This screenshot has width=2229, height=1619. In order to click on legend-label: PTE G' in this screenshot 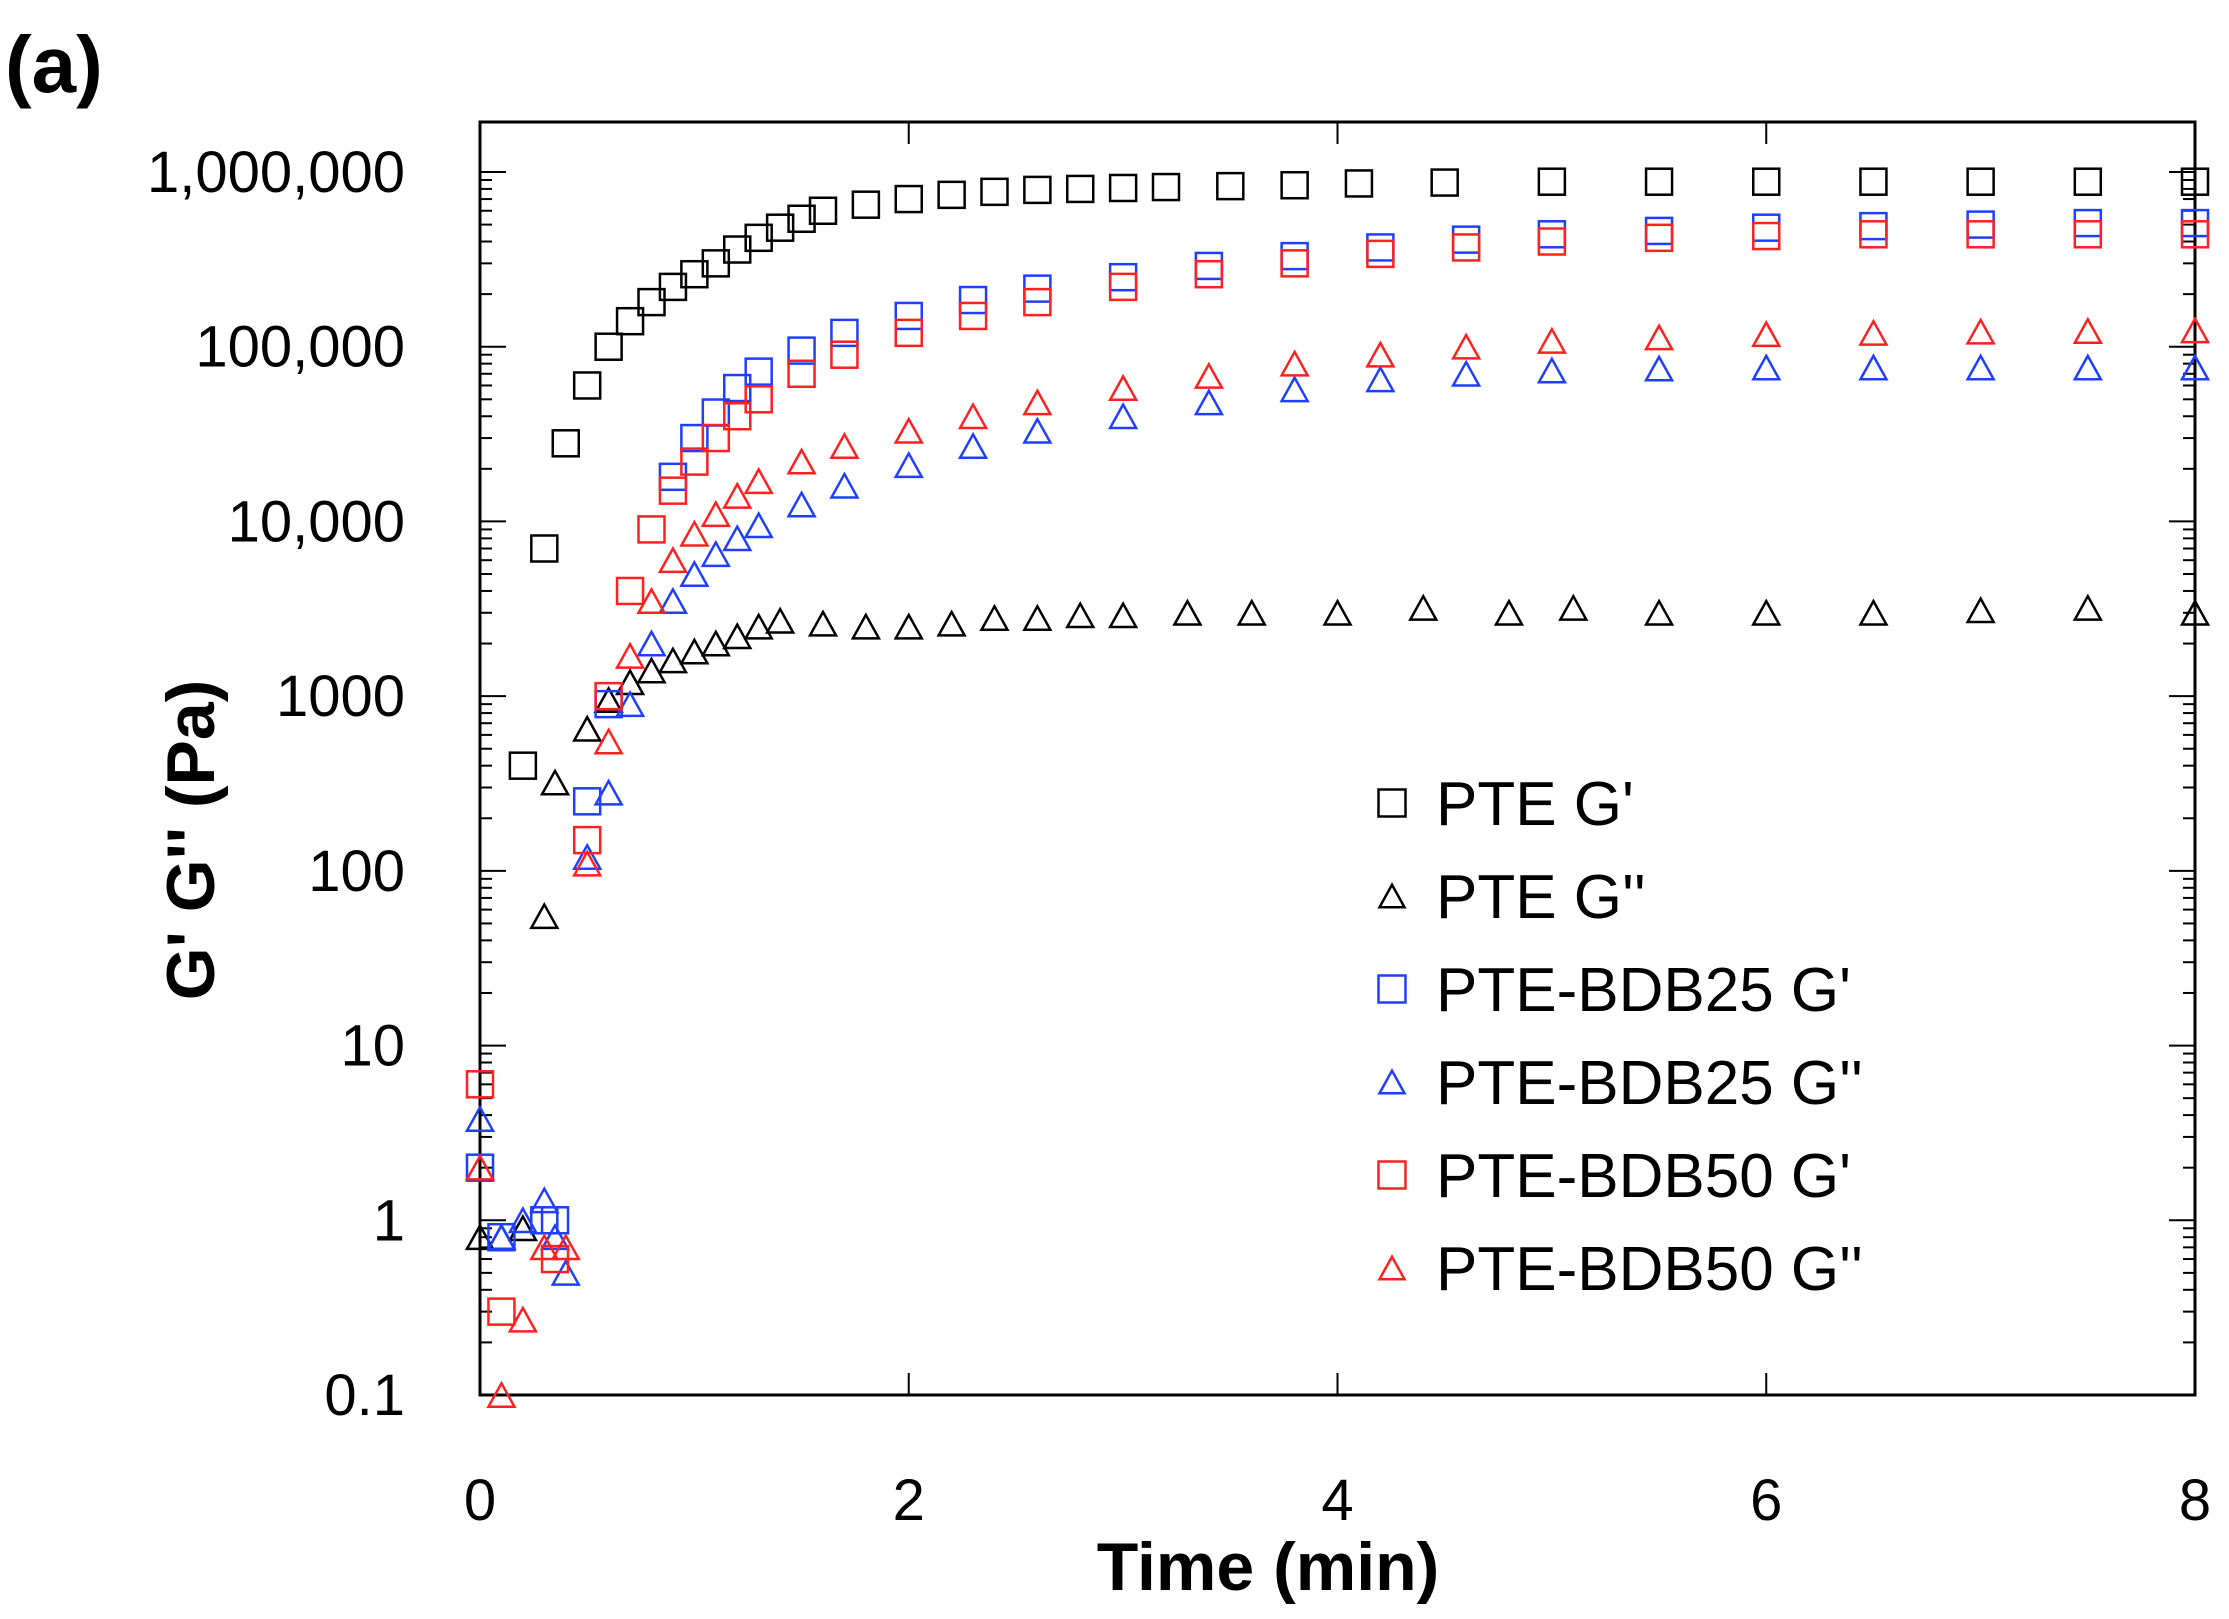, I will do `click(1535, 804)`.